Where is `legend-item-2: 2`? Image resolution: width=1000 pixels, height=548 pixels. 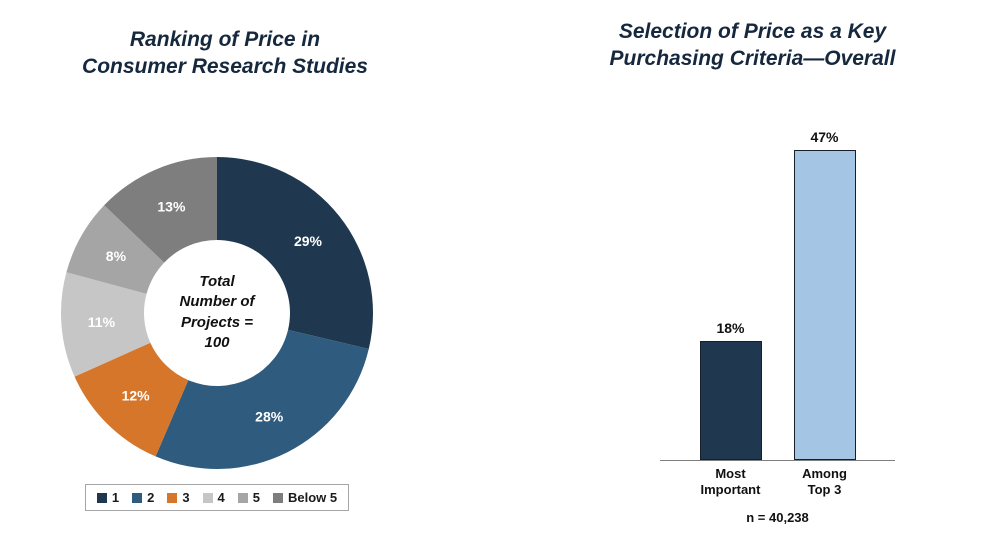 legend-item-2: 2 is located at coordinates (143, 497).